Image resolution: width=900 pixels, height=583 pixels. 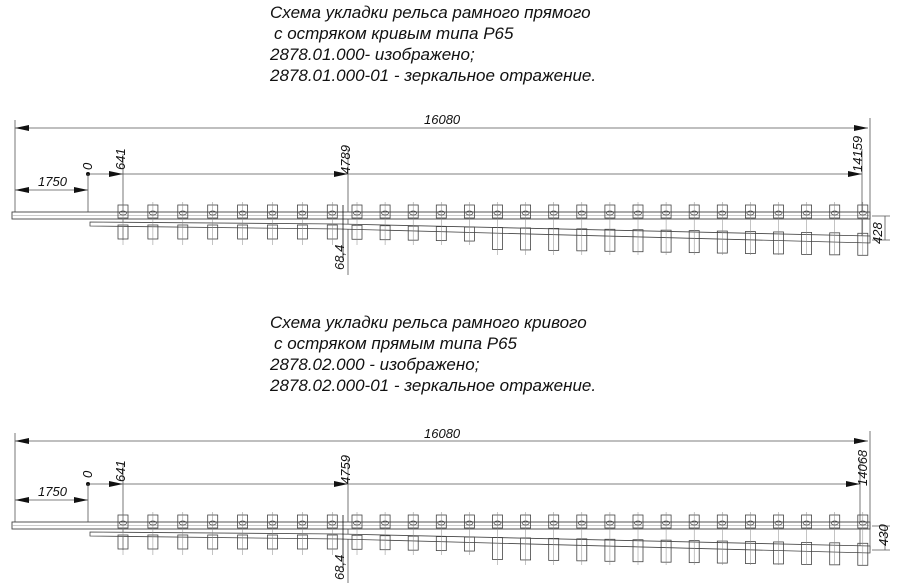 I want to click on title-line: Схема укладки рельса рамного кривого, so click(x=428, y=322).